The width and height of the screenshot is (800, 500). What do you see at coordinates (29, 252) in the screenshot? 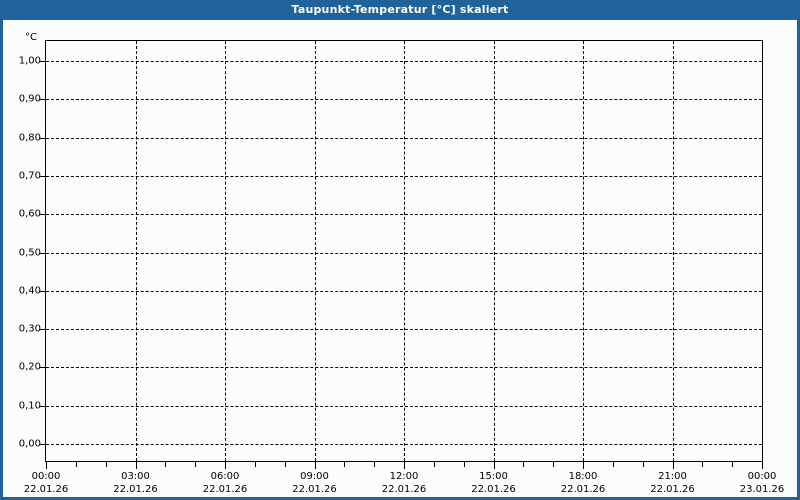
I see `y-axis-tick-label: 0,50` at bounding box center [29, 252].